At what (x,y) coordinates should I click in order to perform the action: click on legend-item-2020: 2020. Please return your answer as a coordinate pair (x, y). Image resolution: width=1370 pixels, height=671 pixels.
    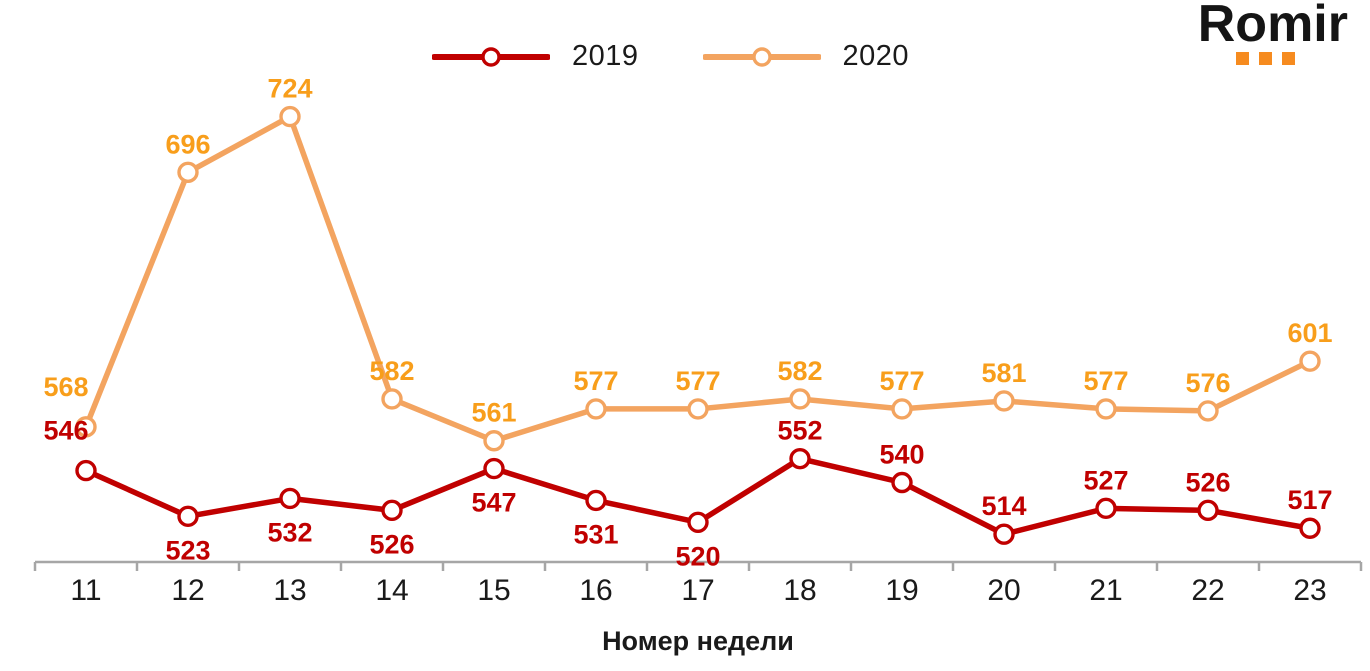
    Looking at the image, I should click on (806, 56).